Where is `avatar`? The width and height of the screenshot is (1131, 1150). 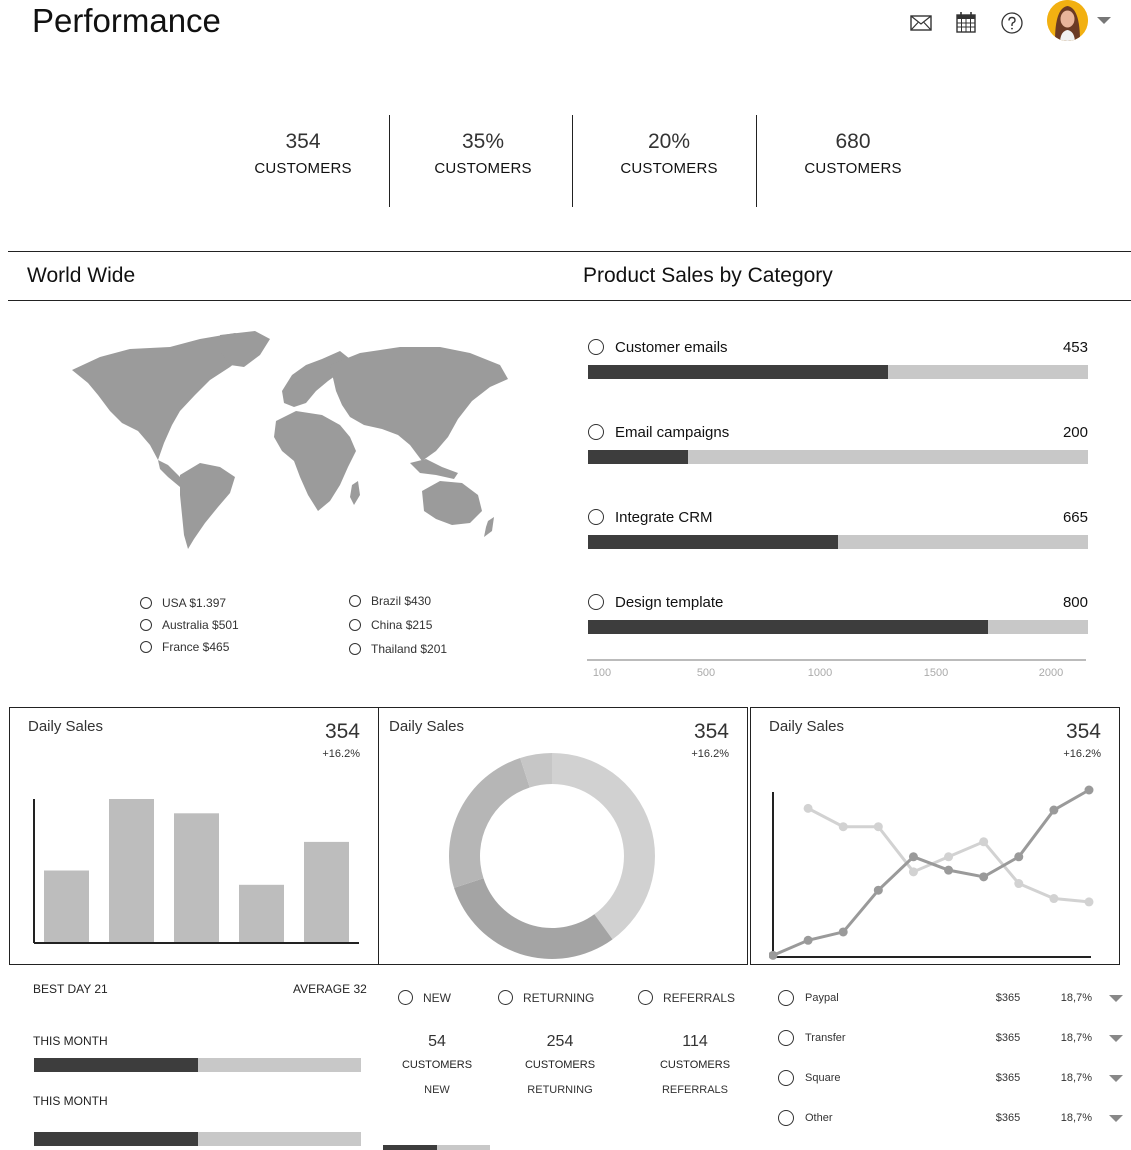 avatar is located at coordinates (1067, 20).